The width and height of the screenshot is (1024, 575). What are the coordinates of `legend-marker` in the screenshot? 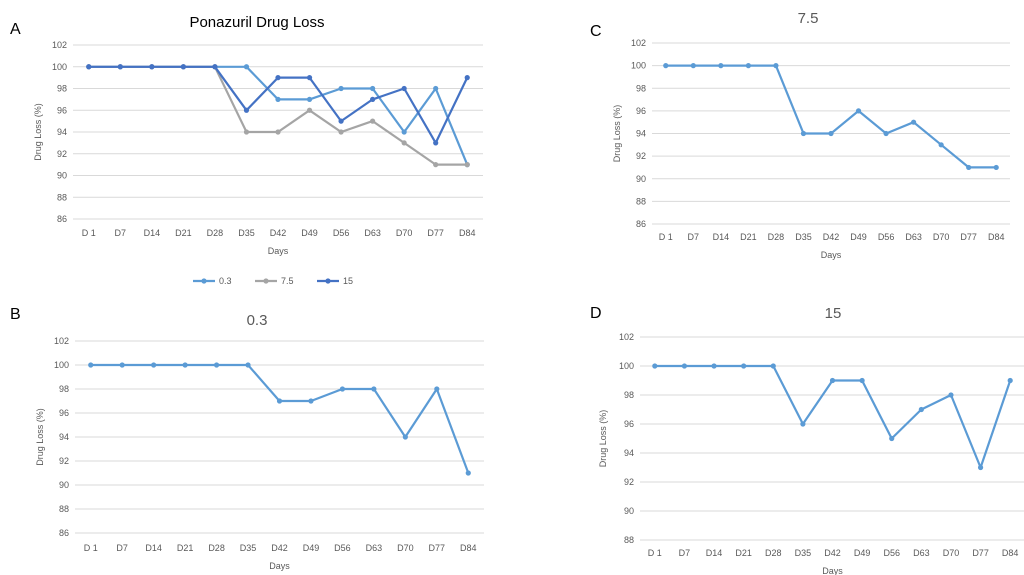 It's located at (204, 281).